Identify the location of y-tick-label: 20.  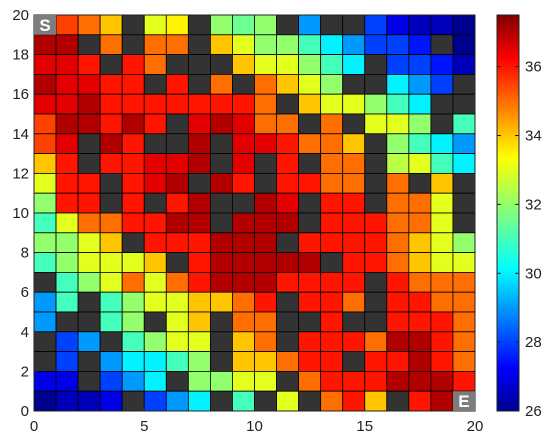
(20, 15).